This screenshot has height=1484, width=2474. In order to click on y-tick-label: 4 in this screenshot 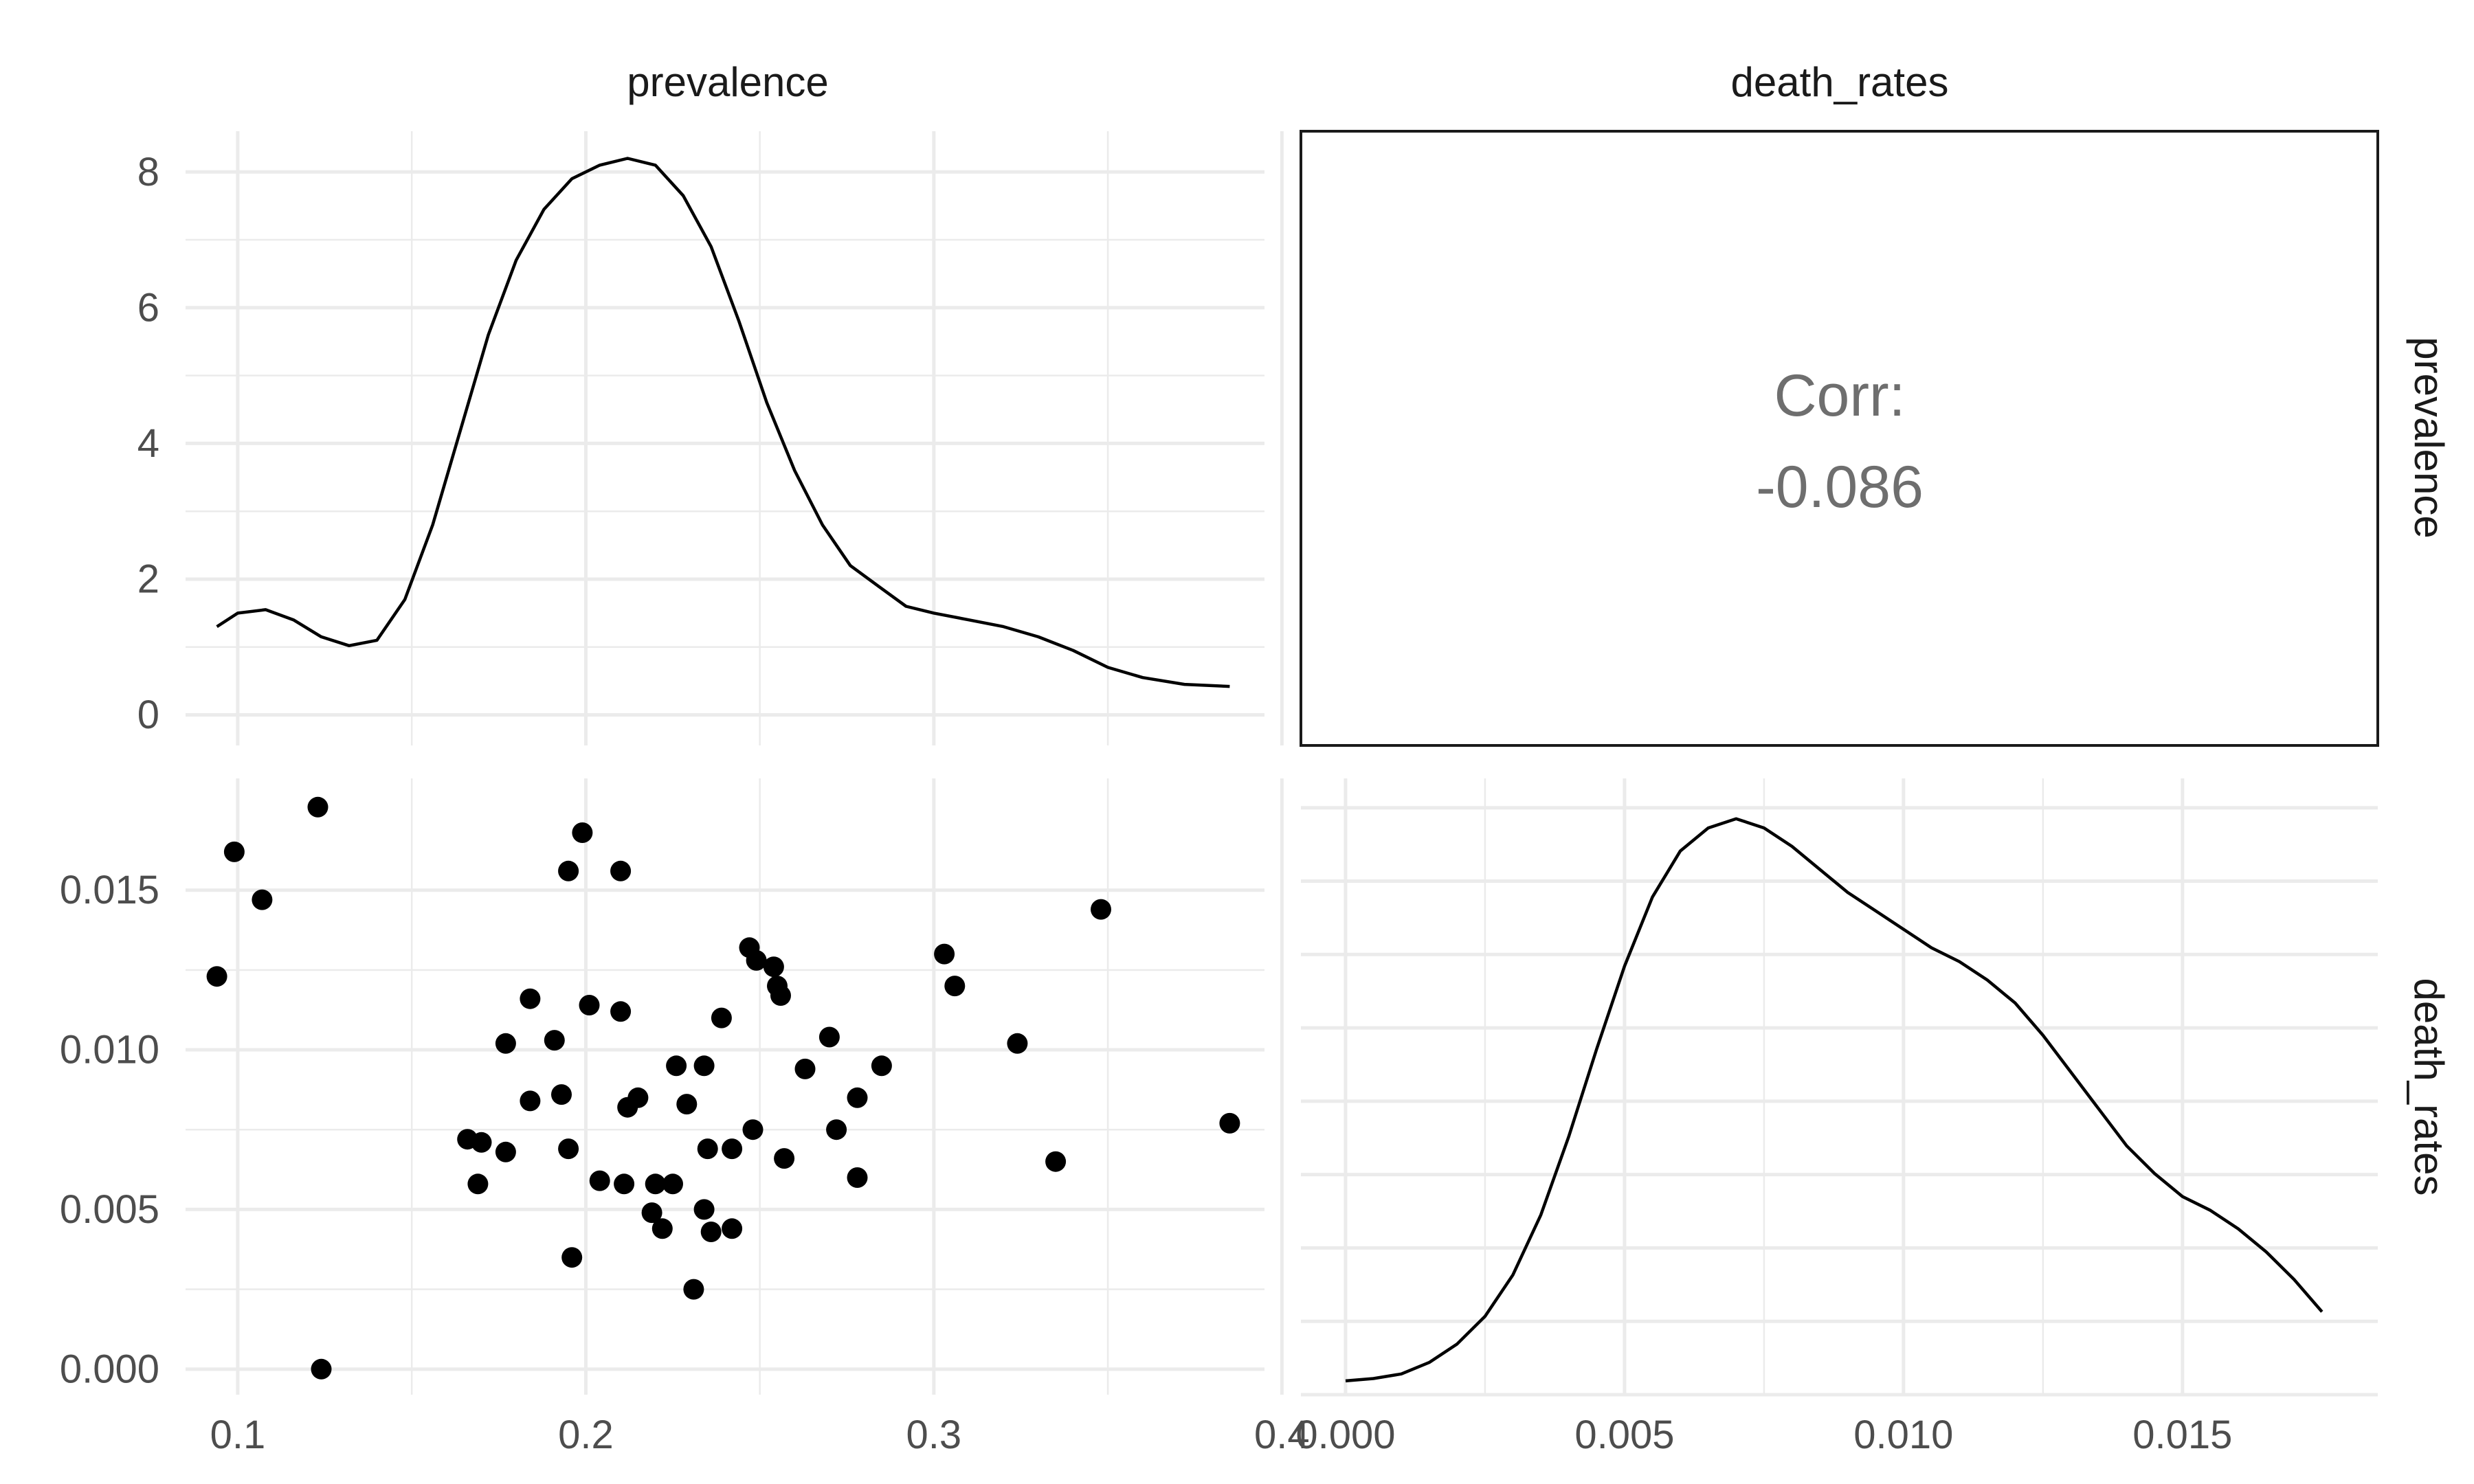, I will do `click(148, 443)`.